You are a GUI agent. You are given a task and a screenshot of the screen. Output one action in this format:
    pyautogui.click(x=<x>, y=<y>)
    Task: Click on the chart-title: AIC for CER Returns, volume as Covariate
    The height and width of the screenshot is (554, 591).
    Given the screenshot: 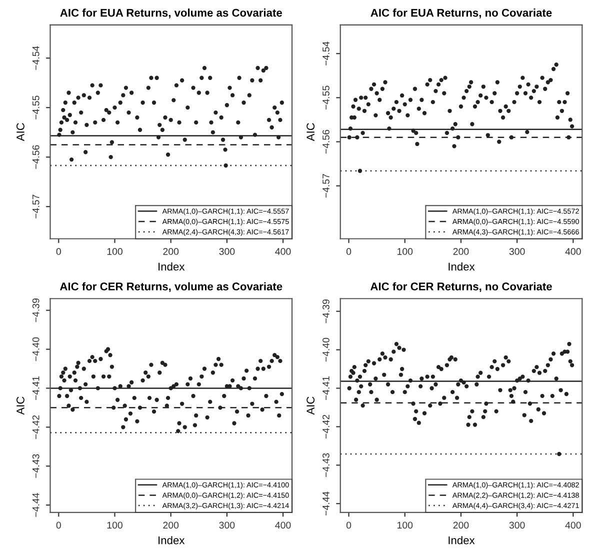 What is the action you would take?
    pyautogui.click(x=171, y=287)
    